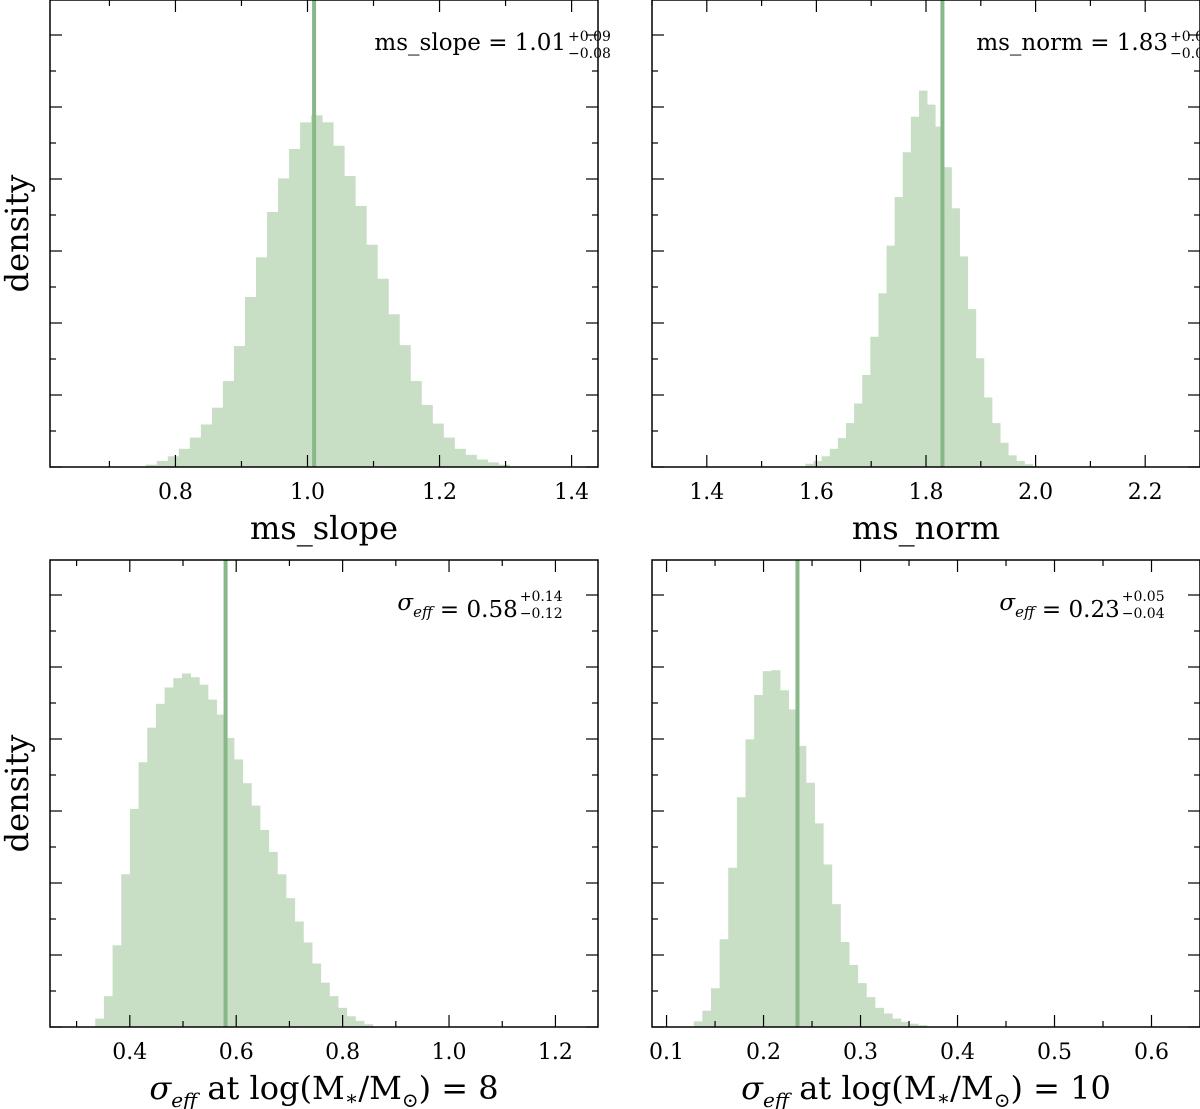 The image size is (1200, 1109). What do you see at coordinates (860, 1052) in the screenshot?
I see `x-tick-label: 0.3` at bounding box center [860, 1052].